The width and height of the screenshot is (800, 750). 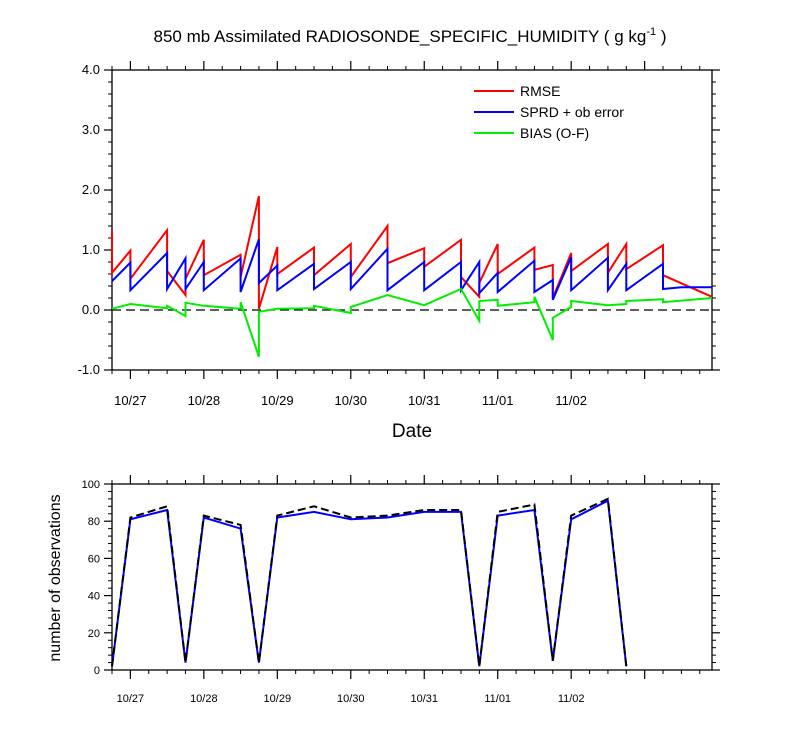 I want to click on y-tick-label: 40, so click(x=94, y=597).